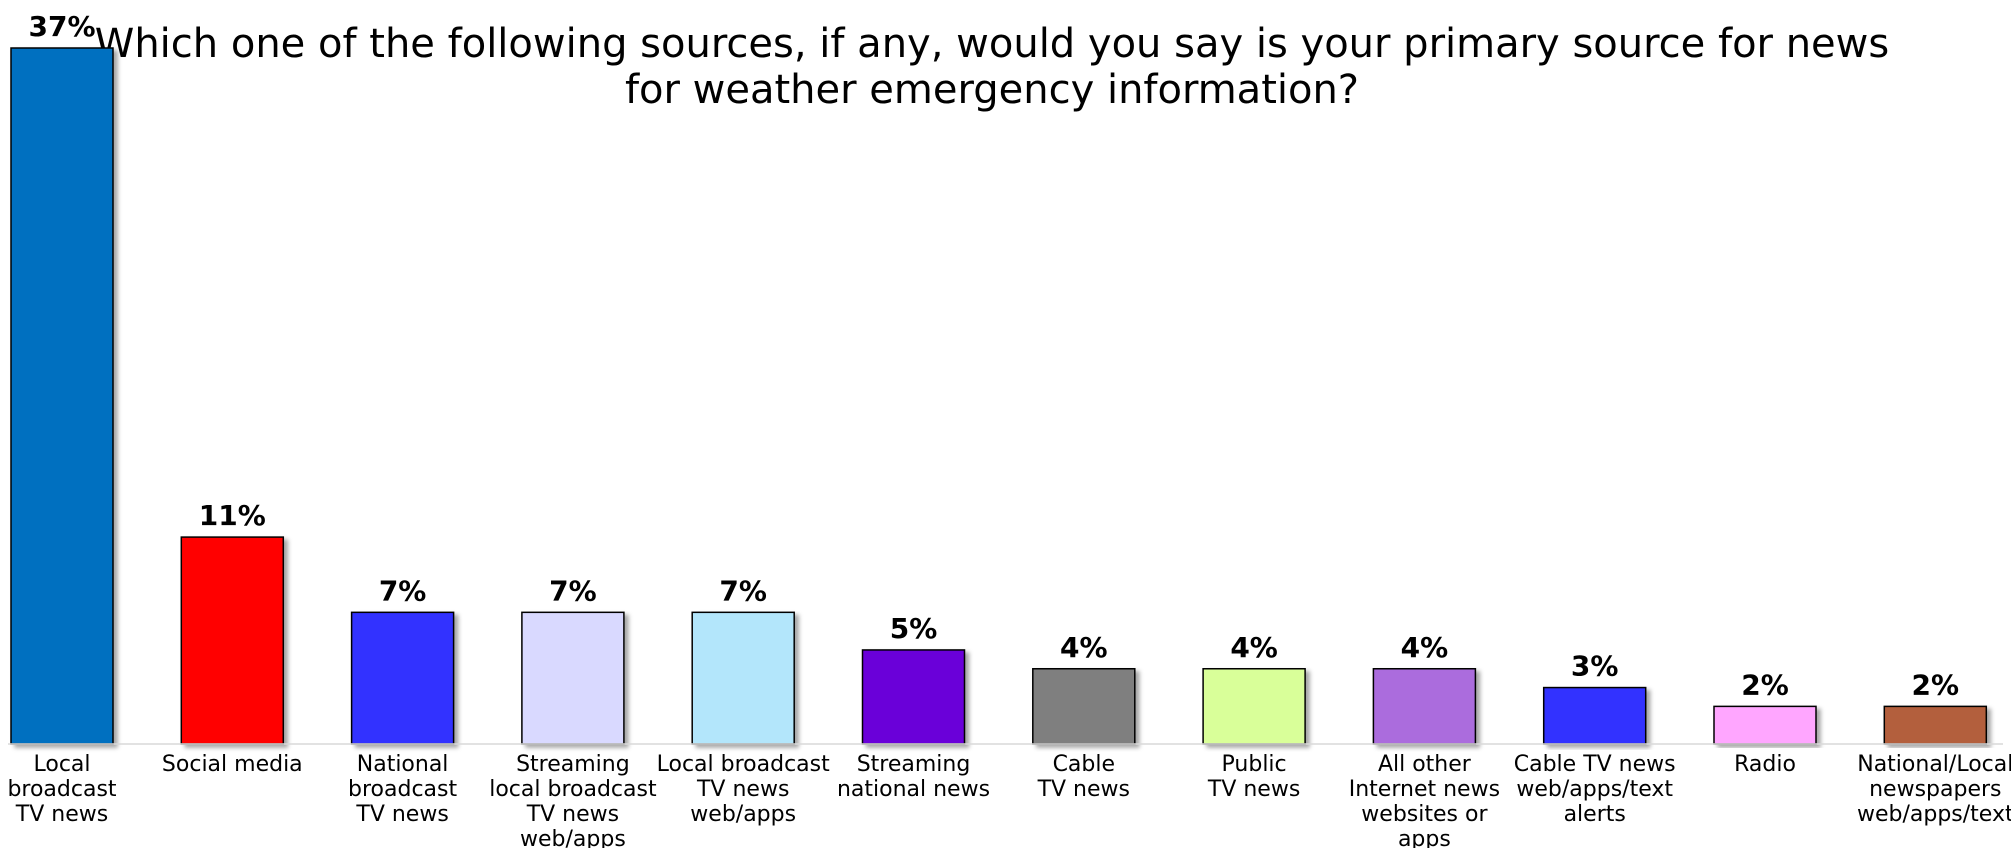 Image resolution: width=2011 pixels, height=848 pixels. I want to click on category-label-8-line-2: websites or, so click(1424, 814).